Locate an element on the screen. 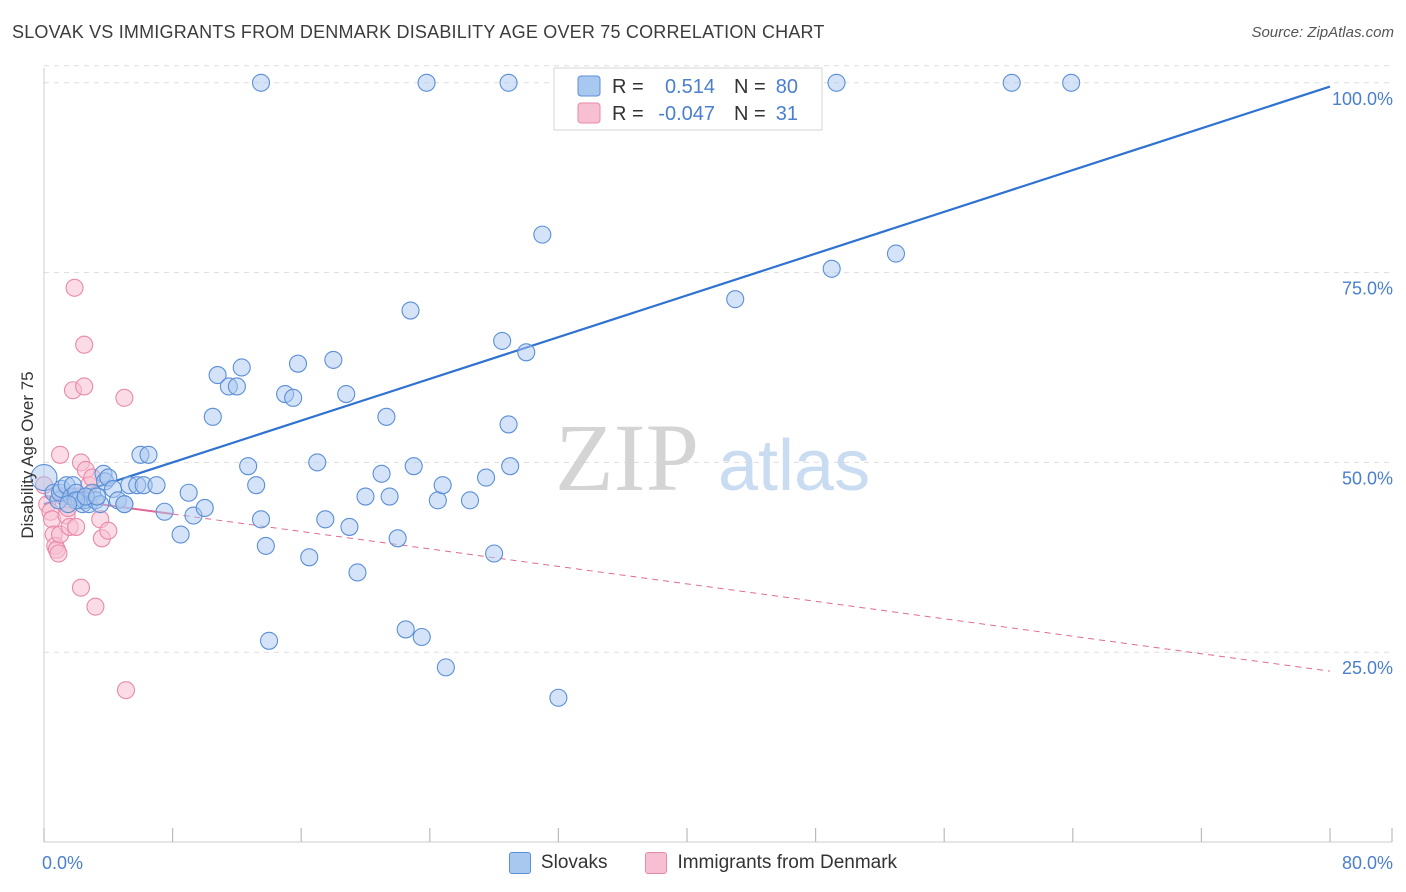  legend-r-value-2: -0.047 is located at coordinates (686, 114).